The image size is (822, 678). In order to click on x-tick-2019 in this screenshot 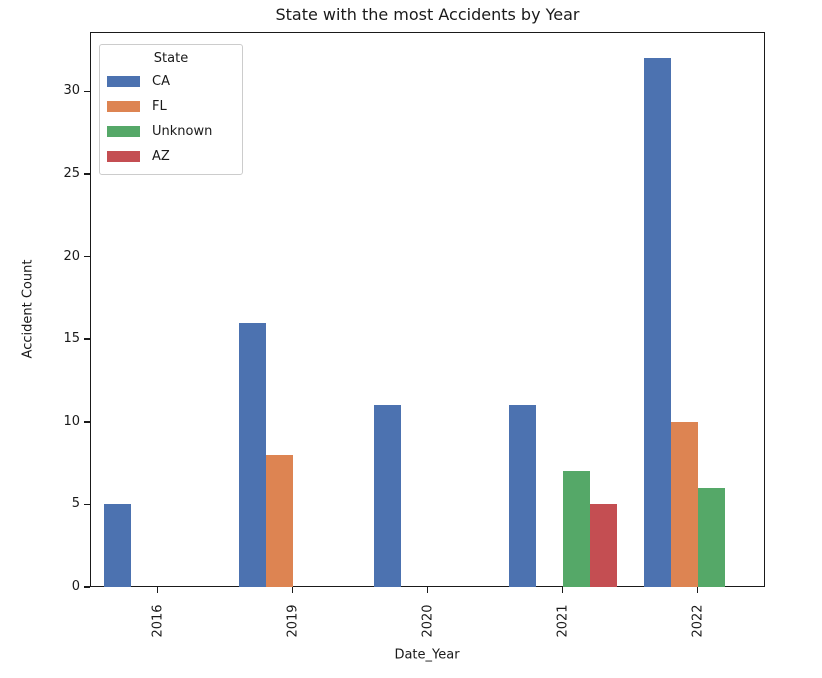, I will do `click(292, 590)`.